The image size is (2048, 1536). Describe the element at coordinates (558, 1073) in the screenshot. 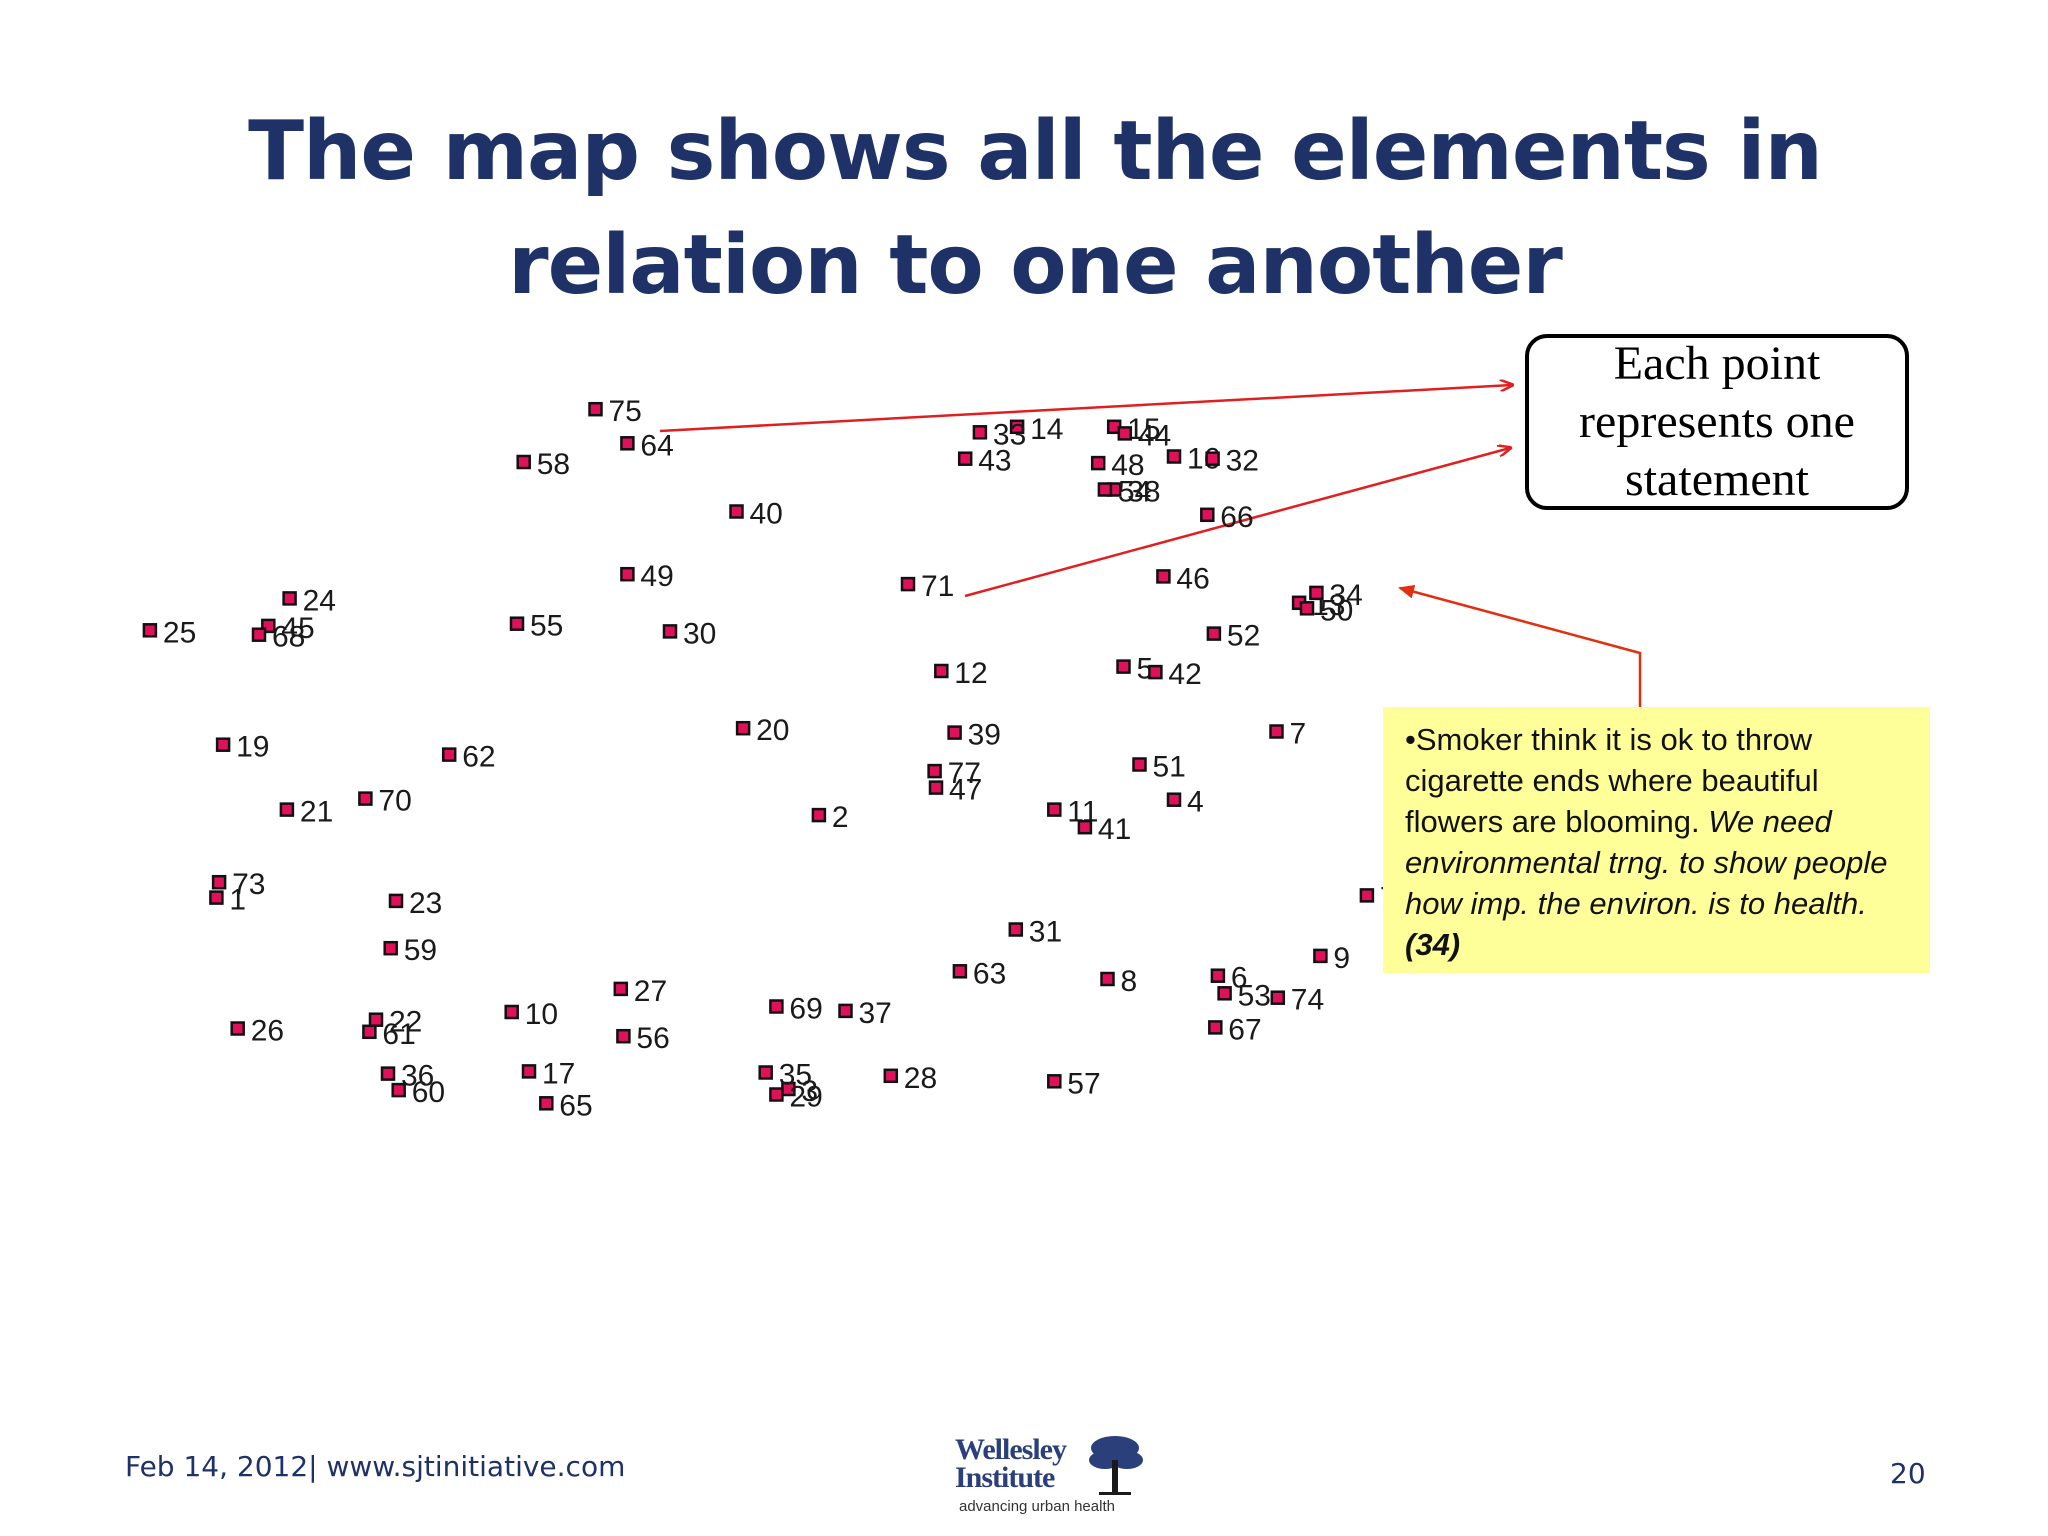

I see `statement-label-17: 17` at that location.